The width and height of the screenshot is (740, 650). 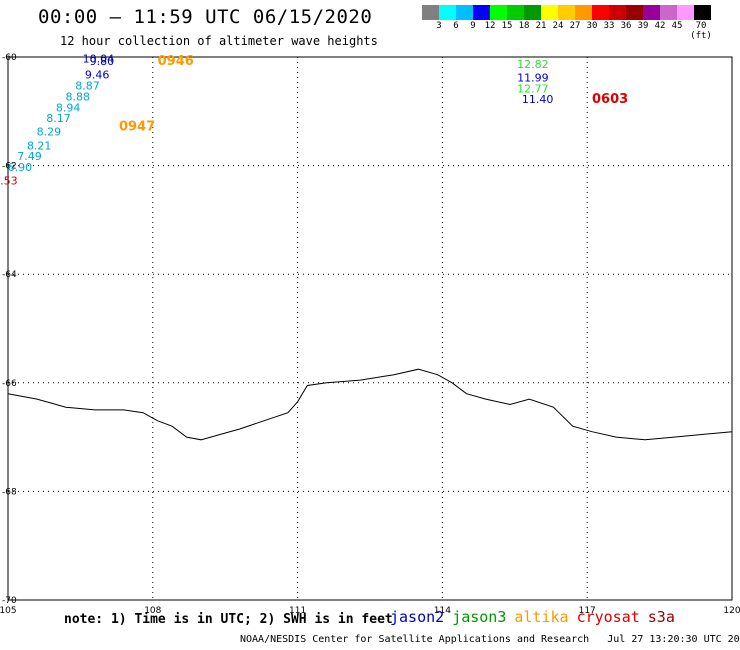 I want to click on colorbar-label: 3, so click(x=439, y=26).